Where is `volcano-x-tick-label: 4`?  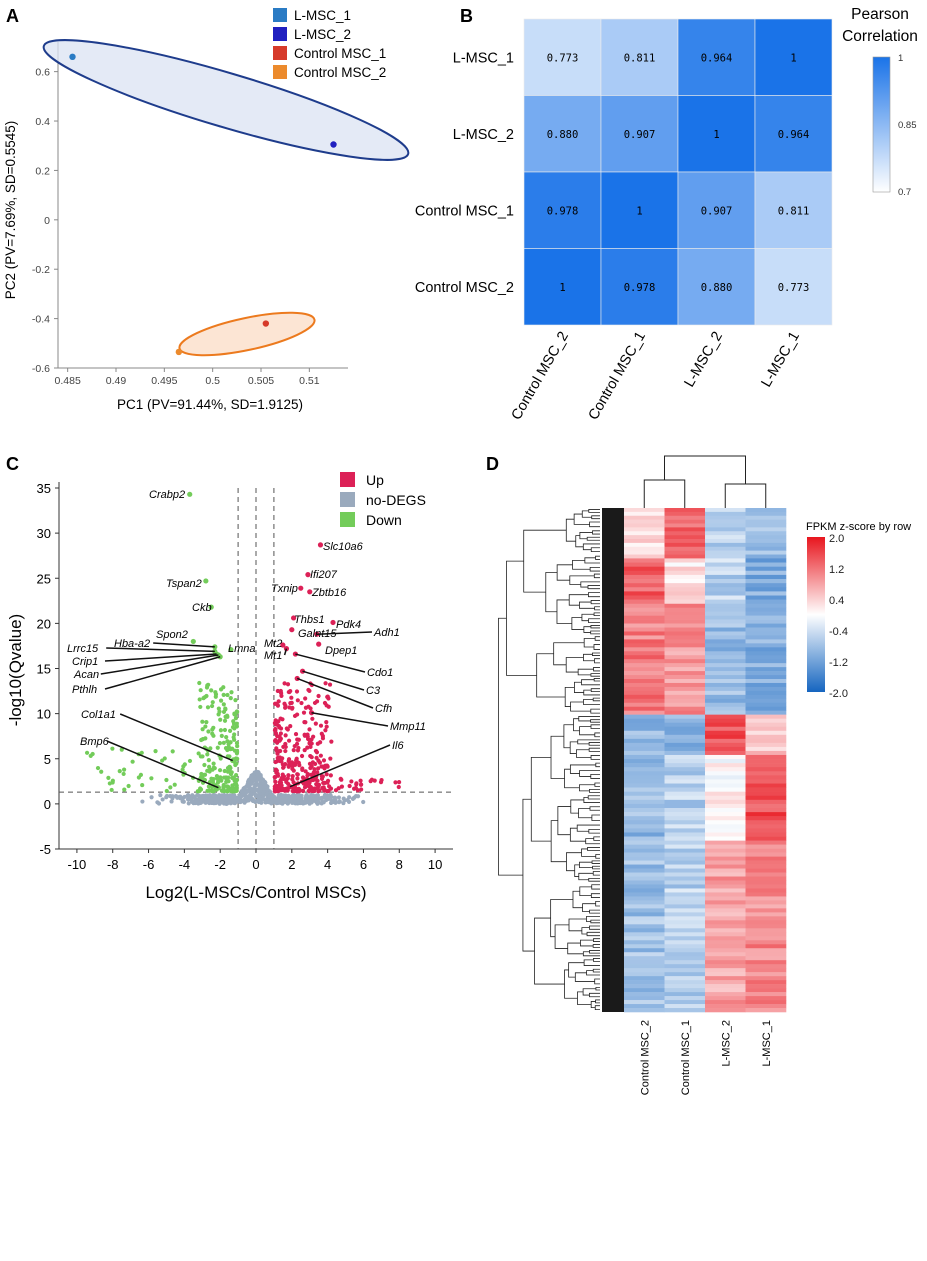 volcano-x-tick-label: 4 is located at coordinates (327, 864).